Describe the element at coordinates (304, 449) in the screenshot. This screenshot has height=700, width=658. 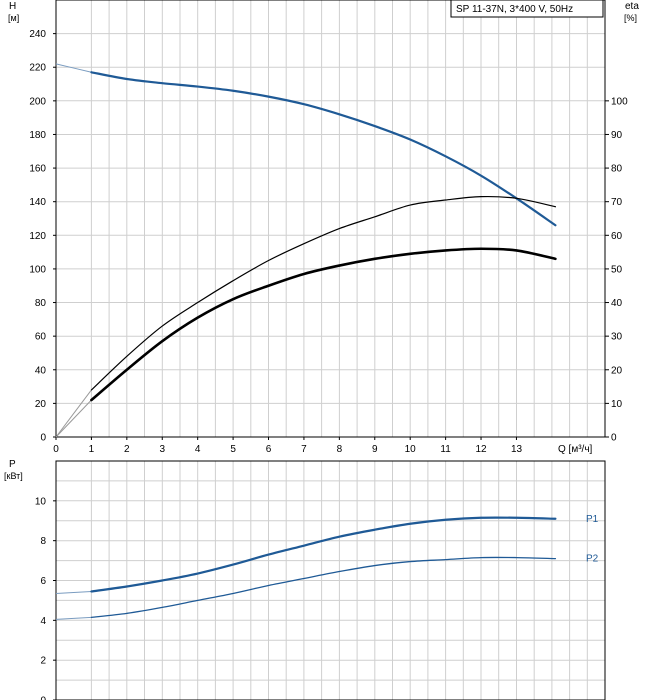
I see `flow-tick-label: 7` at that location.